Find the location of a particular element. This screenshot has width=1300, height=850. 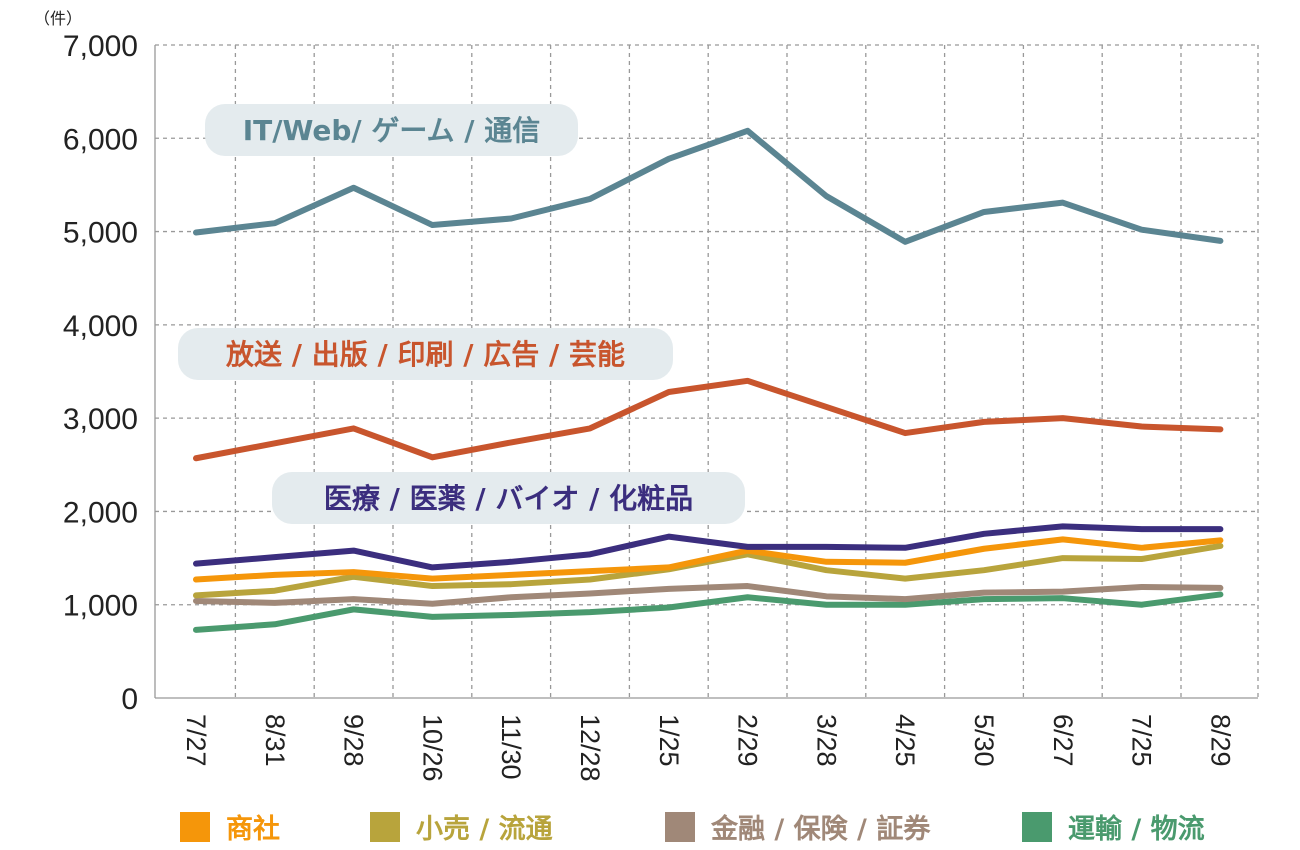

y-axis-ticks: 0 1,000 2,000 3,000 4,000 5,000 6,000 7,000 is located at coordinates (100, 373).